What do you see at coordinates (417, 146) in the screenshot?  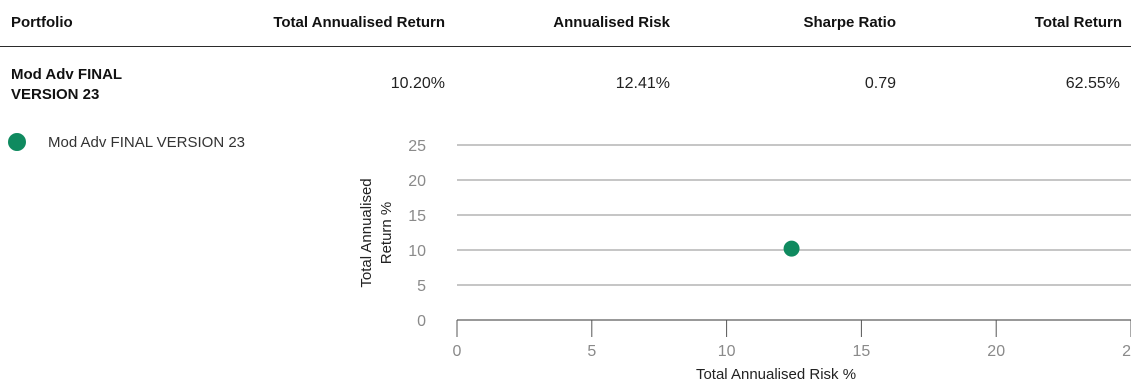 I see `y-tick-label: 25` at bounding box center [417, 146].